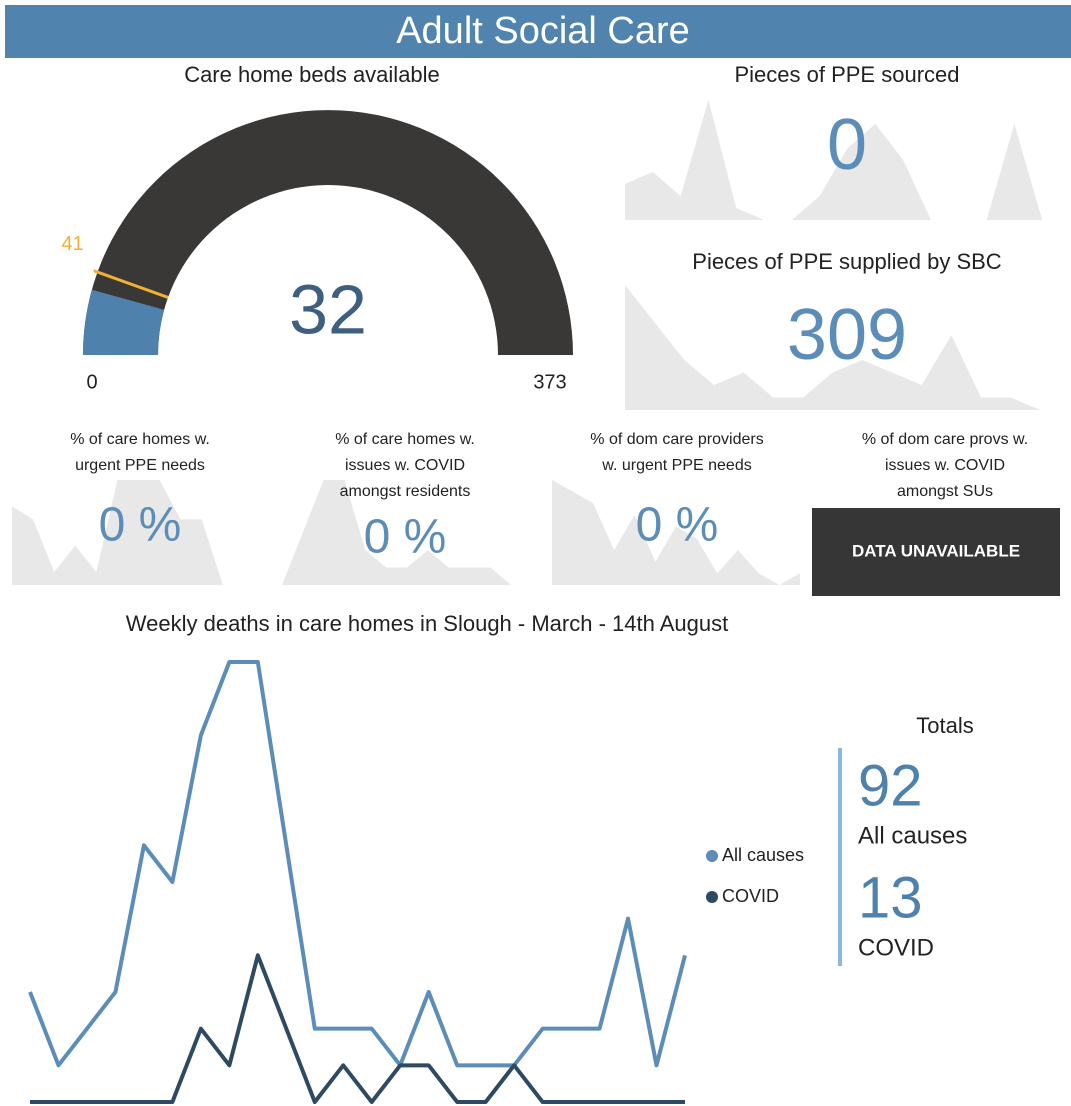  Describe the element at coordinates (890, 785) in the screenshot. I see `total-value: 92` at that location.